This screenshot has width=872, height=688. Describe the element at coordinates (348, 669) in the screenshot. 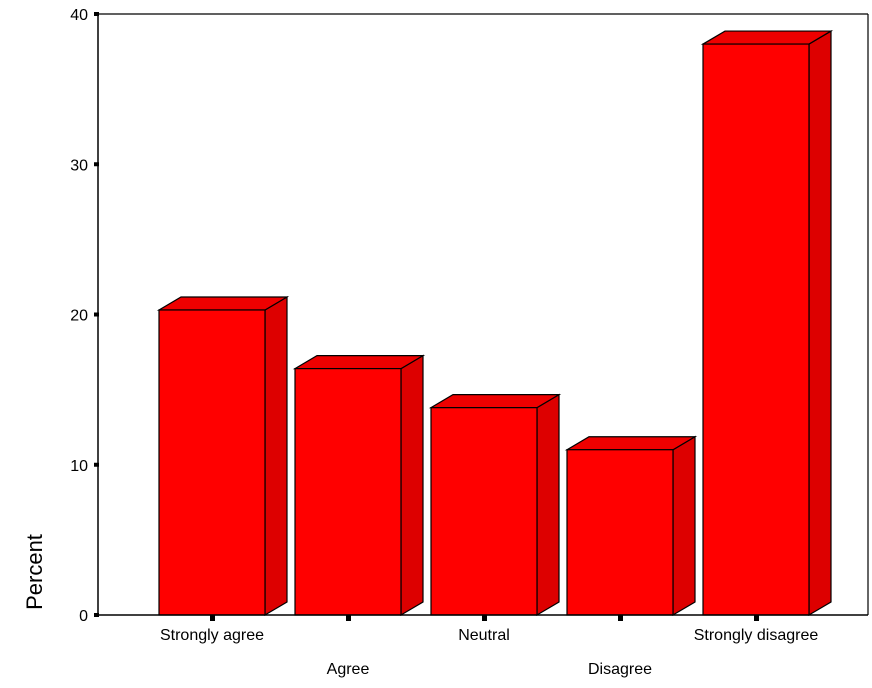

I see `x-tick-label: Agree` at that location.